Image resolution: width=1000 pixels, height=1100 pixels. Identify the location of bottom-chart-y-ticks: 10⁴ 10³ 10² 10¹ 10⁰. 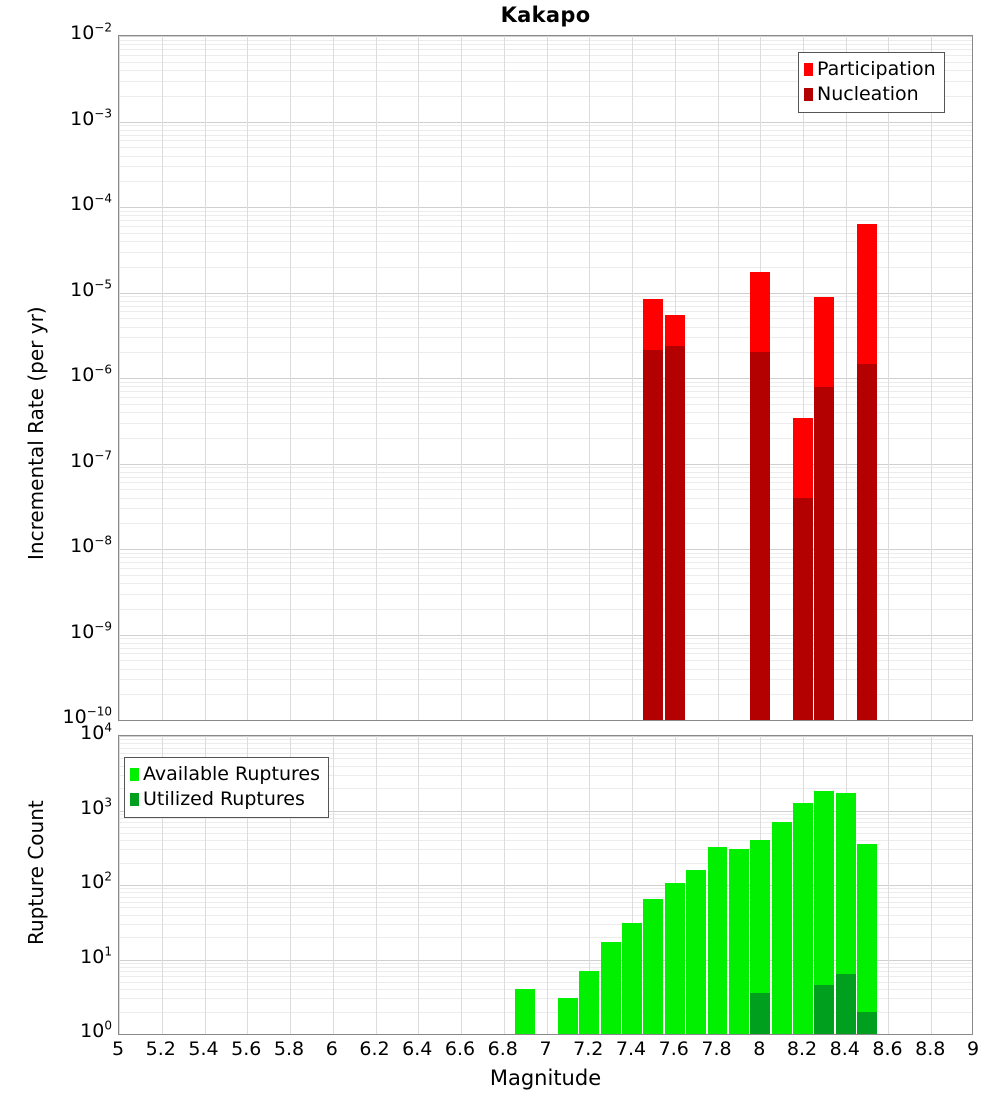
(56, 881).